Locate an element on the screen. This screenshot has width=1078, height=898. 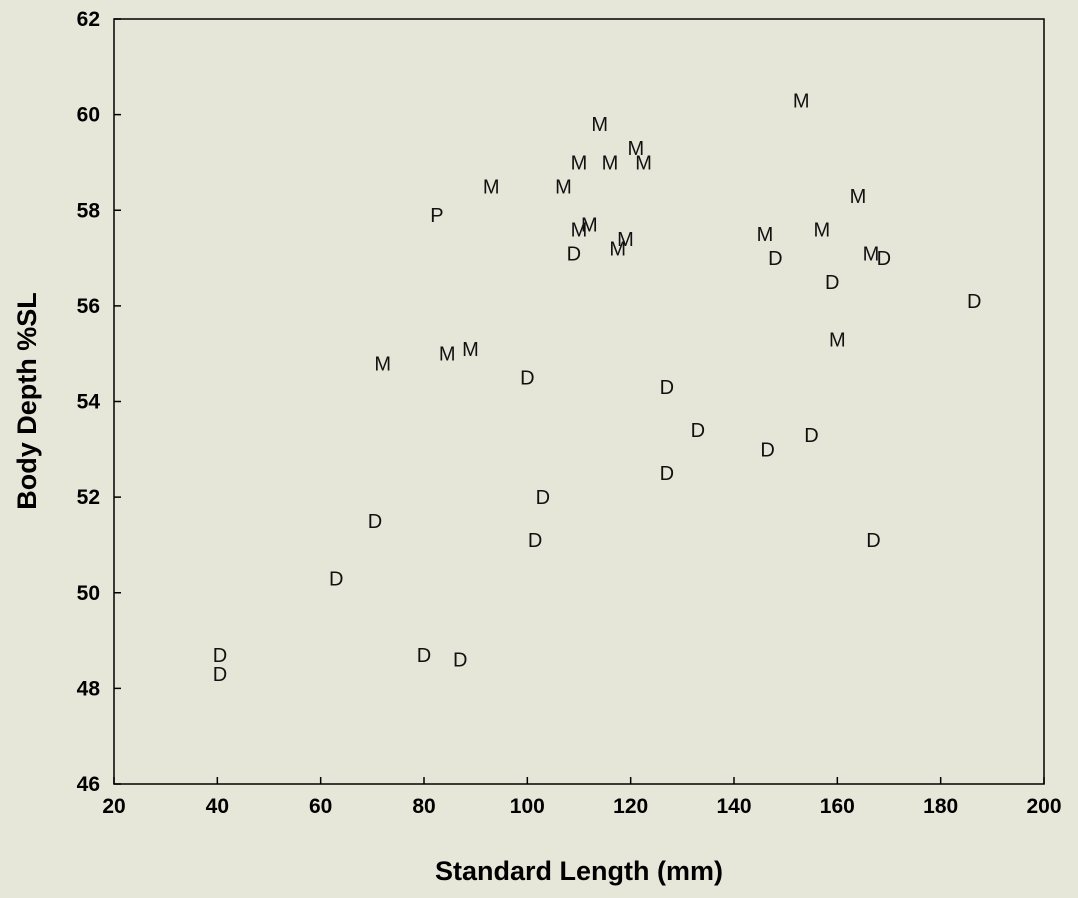
x-tick-label: 100 is located at coordinates (527, 806).